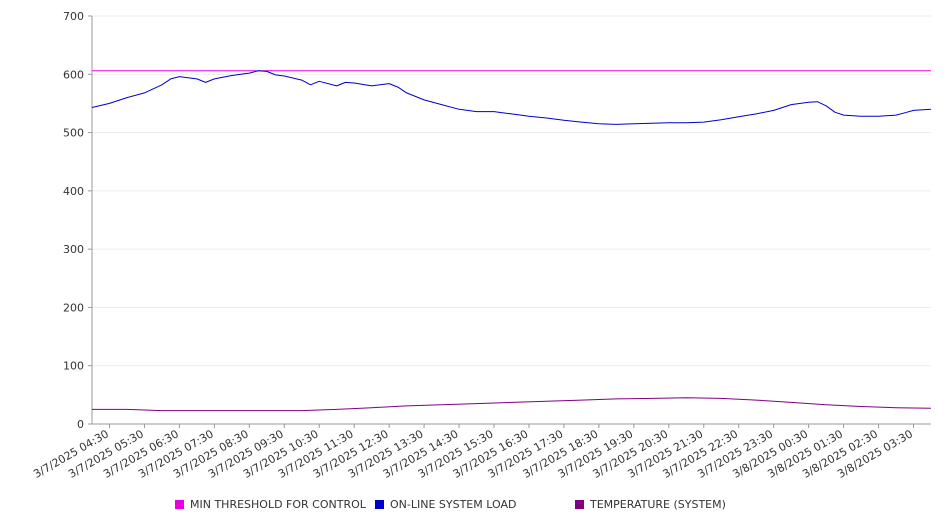  I want to click on legend-item-temperature: TEMPERATURE (SYSTEM), so click(650, 504).